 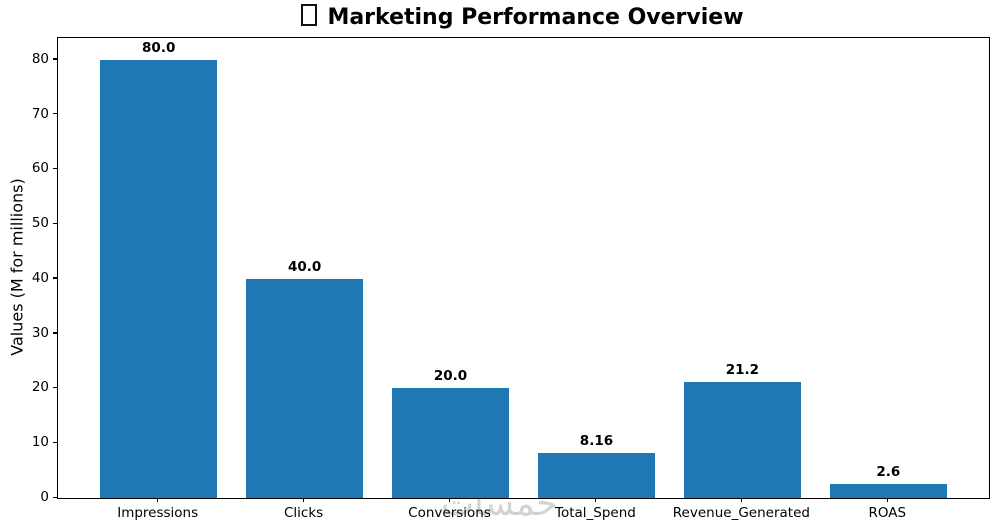 I want to click on chart-title: Marketing Performance Overview, so click(x=522, y=17).